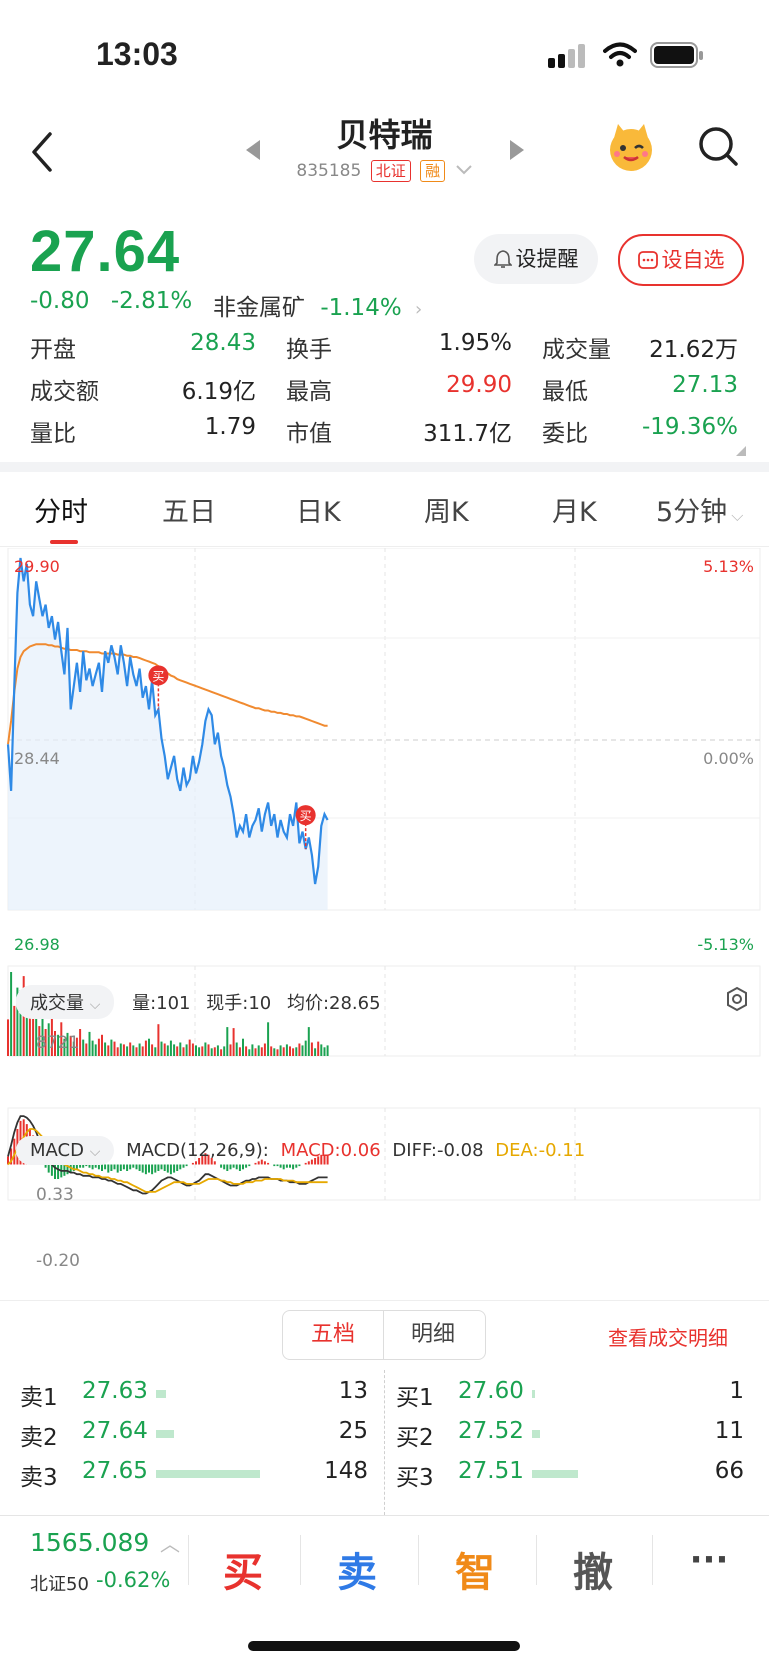  What do you see at coordinates (309, 392) in the screenshot?
I see `stat-label: 最高` at bounding box center [309, 392].